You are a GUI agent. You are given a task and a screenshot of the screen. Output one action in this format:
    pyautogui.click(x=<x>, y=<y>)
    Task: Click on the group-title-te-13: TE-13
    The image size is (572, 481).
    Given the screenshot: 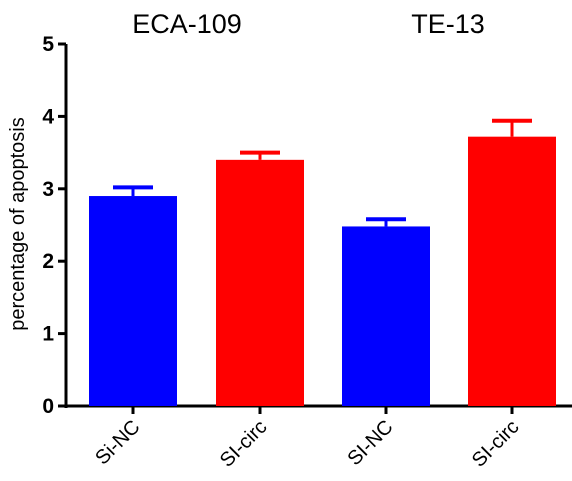 What is the action you would take?
    pyautogui.click(x=448, y=24)
    